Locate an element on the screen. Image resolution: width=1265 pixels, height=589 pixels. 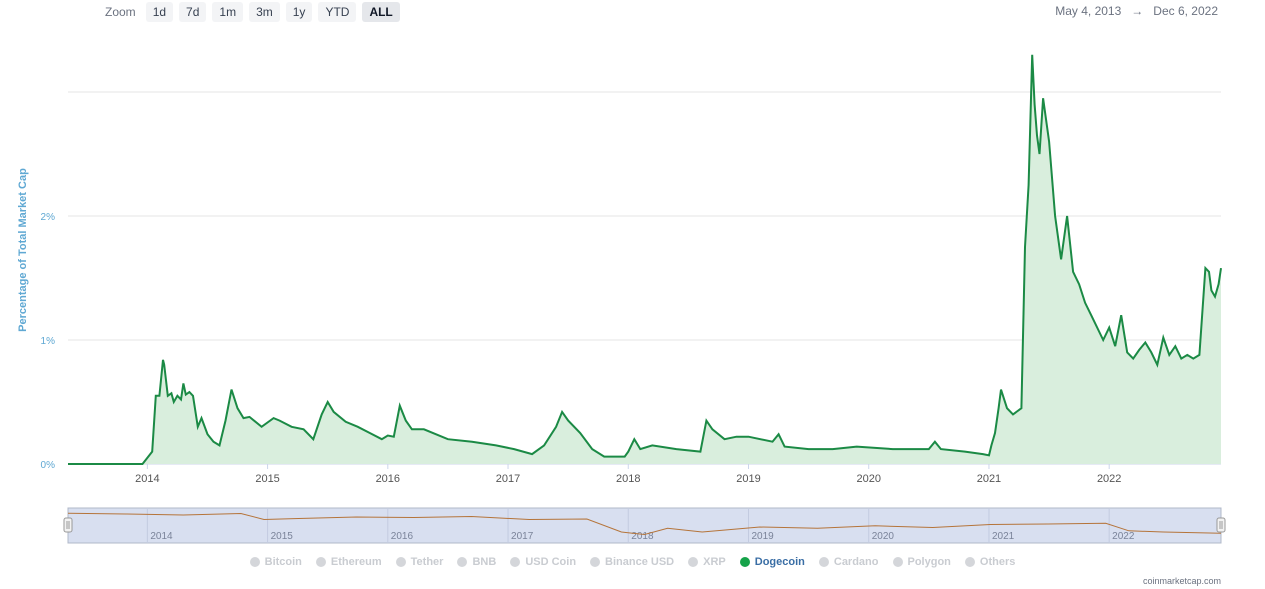
navigator-tick-label: 2014 is located at coordinates (161, 536).